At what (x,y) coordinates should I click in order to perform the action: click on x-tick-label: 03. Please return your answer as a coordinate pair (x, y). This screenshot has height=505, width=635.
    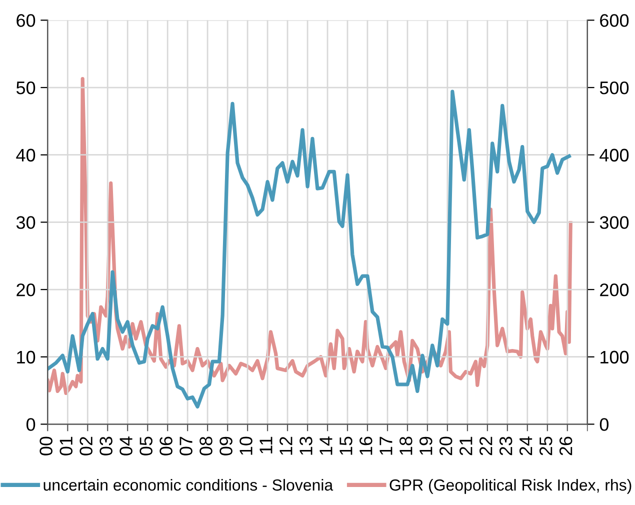
    Looking at the image, I should click on (106, 446).